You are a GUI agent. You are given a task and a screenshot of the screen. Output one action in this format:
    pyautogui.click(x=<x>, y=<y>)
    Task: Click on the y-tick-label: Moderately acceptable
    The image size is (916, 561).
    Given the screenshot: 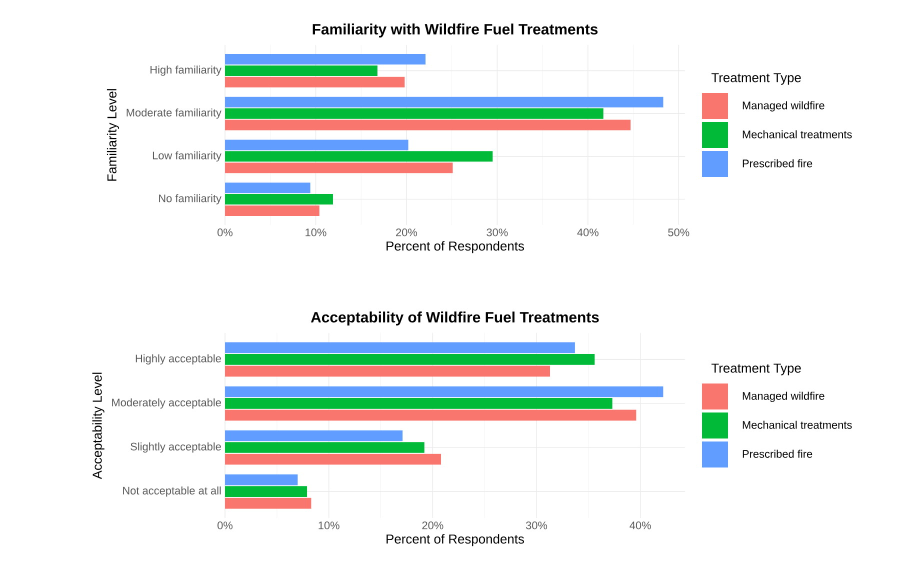 What is the action you would take?
    pyautogui.click(x=166, y=403)
    